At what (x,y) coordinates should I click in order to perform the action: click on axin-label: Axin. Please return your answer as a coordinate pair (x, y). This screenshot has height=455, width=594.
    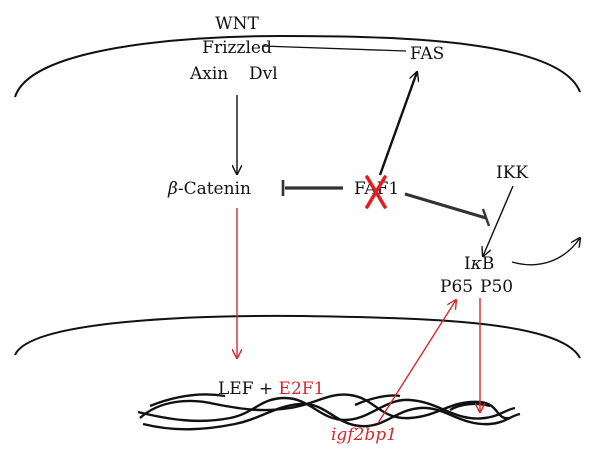
    Looking at the image, I should click on (208, 74).